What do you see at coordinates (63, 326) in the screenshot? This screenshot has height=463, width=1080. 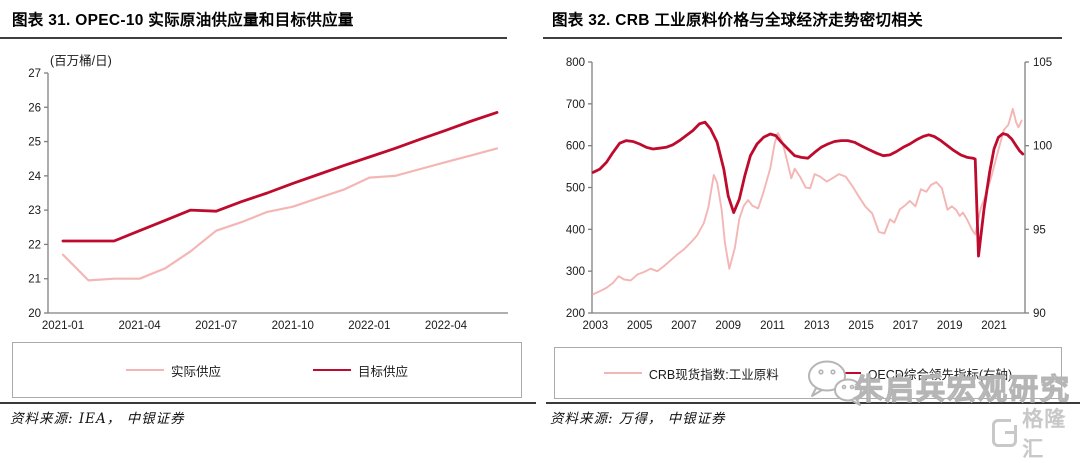 I see `tick-label: 2021-01` at bounding box center [63, 326].